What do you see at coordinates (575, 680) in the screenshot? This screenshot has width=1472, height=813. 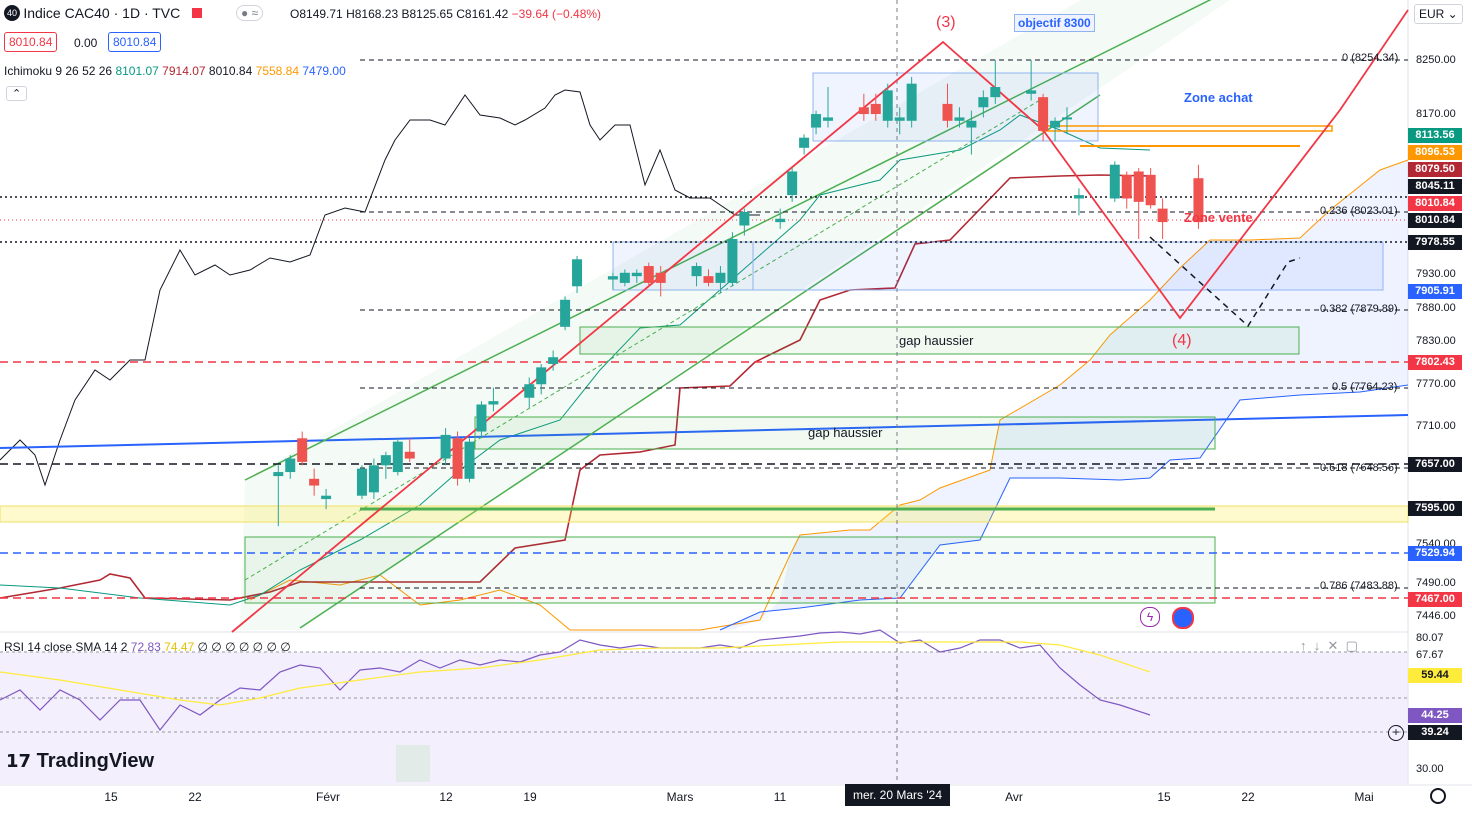 I see `rsi-line` at bounding box center [575, 680].